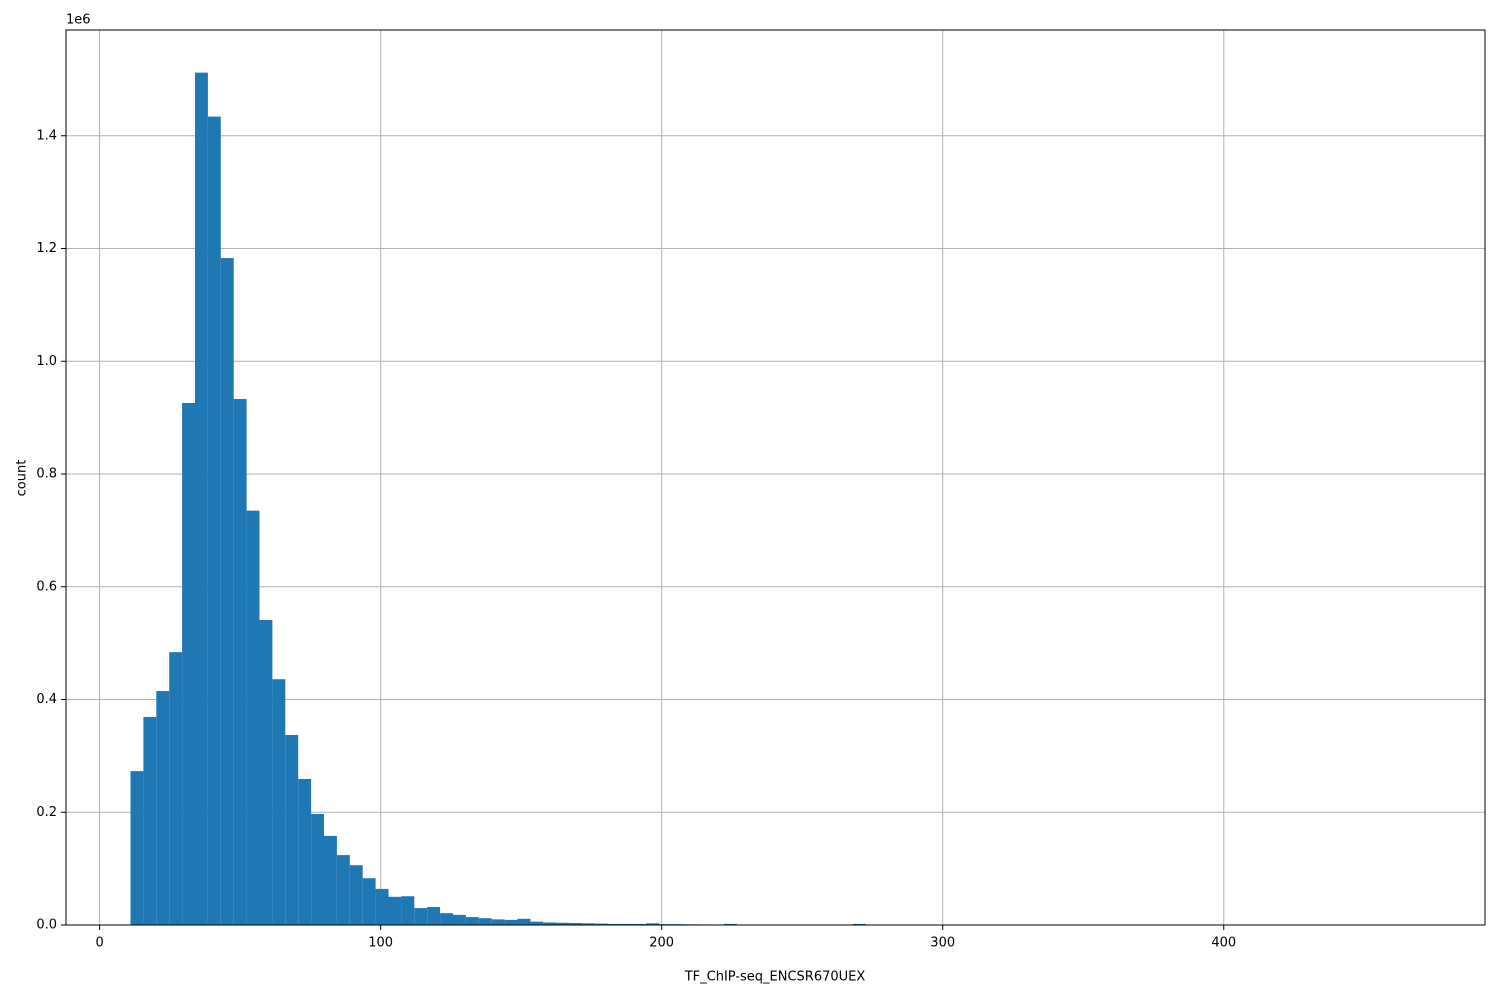 The width and height of the screenshot is (1500, 1004). Describe the element at coordinates (46, 925) in the screenshot. I see `y-tick-label: 0.0` at that location.